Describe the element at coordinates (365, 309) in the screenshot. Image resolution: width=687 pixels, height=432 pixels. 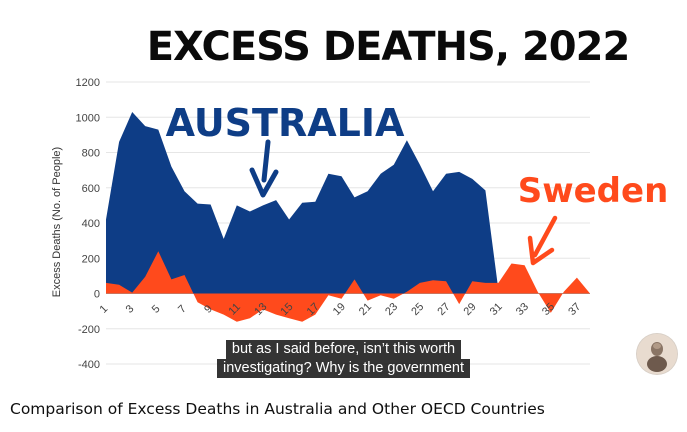
I see `x-tick-label: 21` at that location.